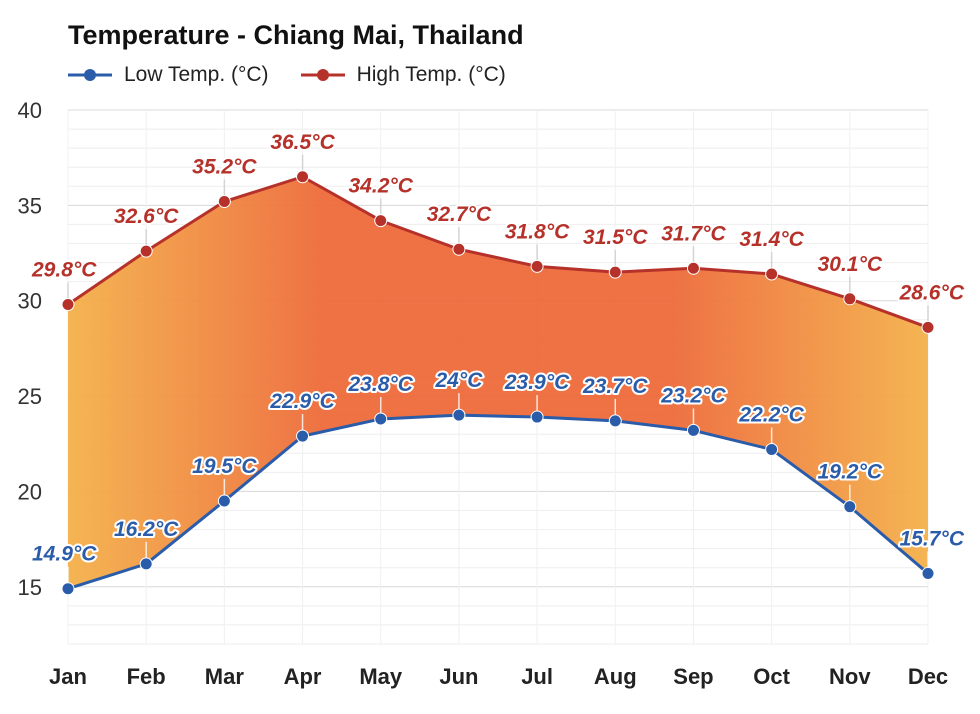 This screenshot has height=714, width=980. What do you see at coordinates (225, 676) in the screenshot?
I see `x-tick-label: Mar` at bounding box center [225, 676].